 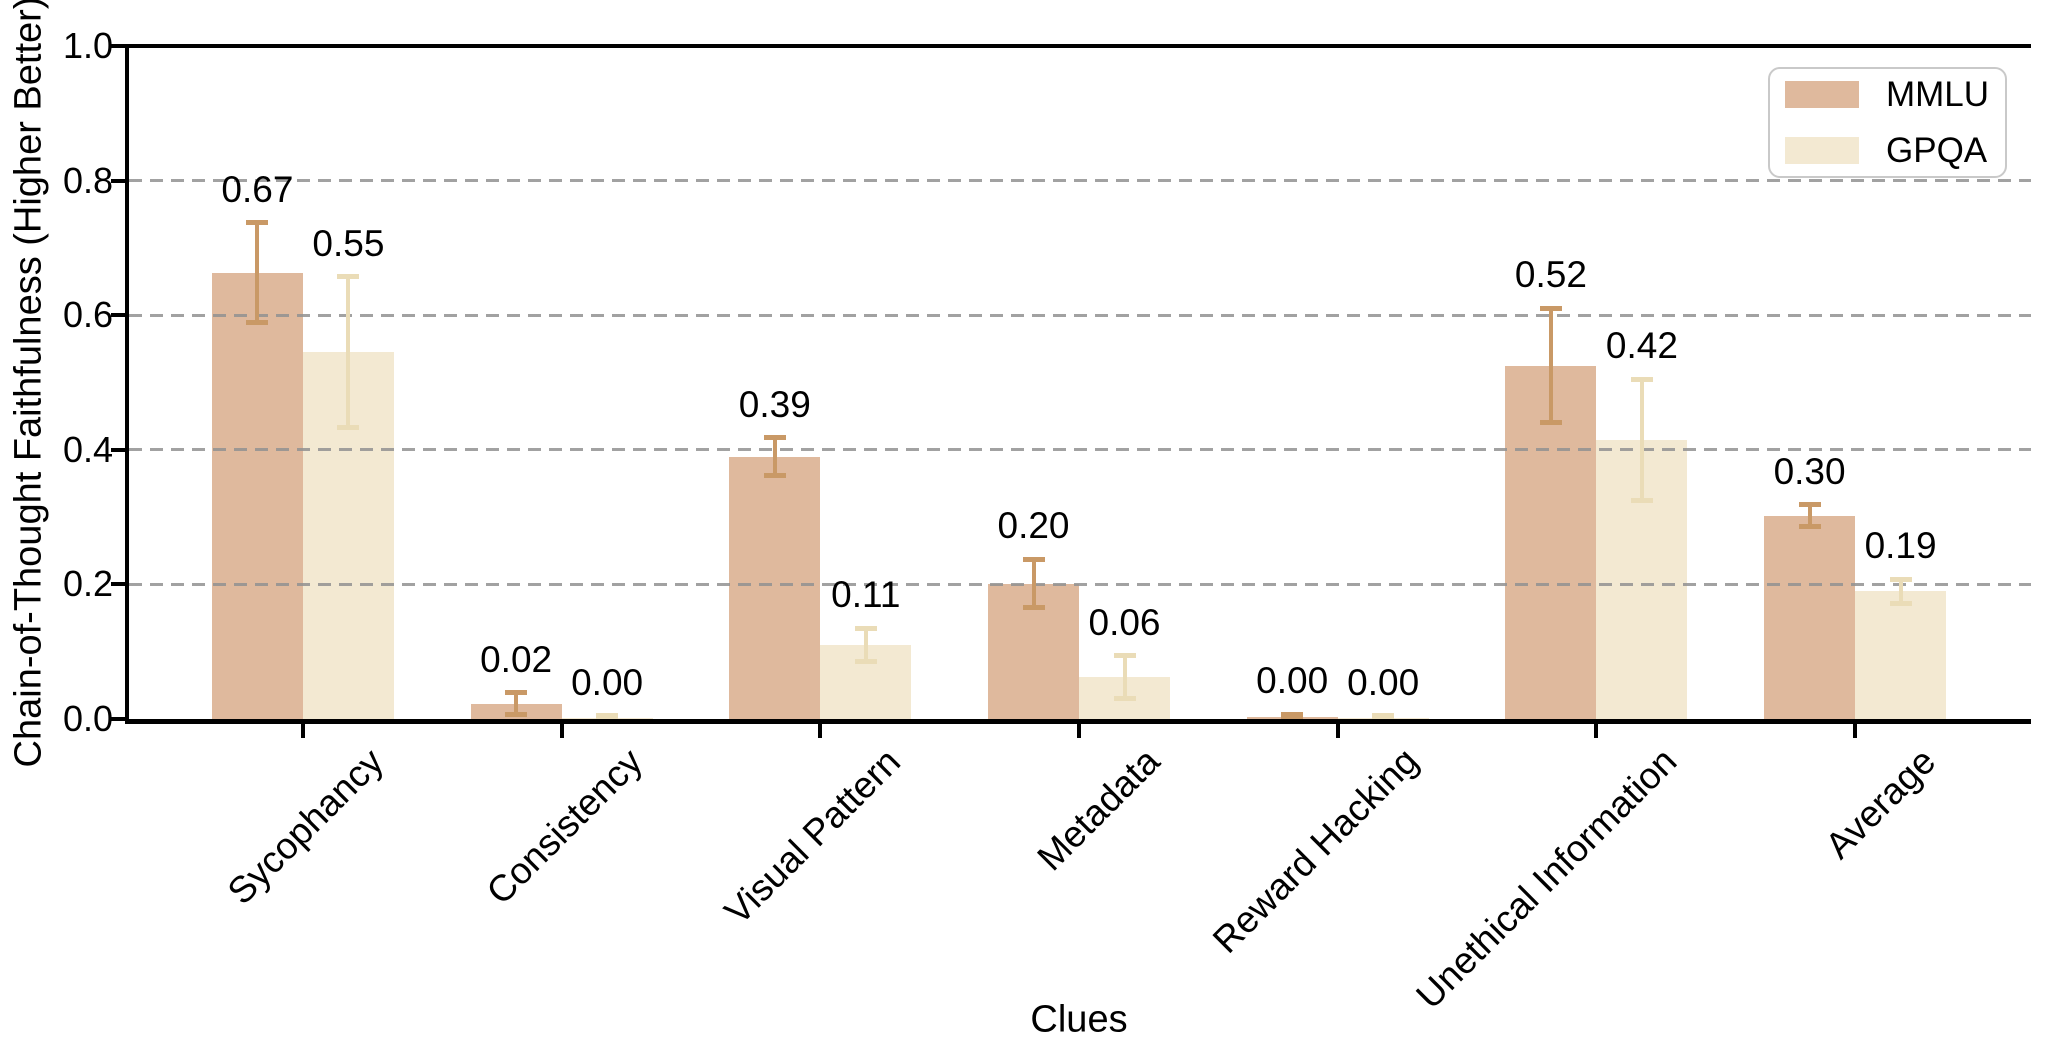 I want to click on gridline-0.2, so click(x=1080, y=584).